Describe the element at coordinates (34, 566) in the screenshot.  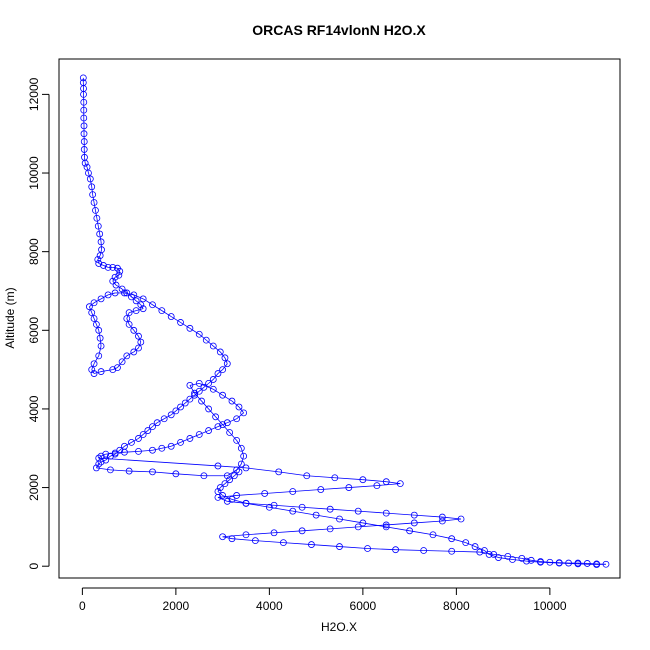
I see `y-tick-label: 0` at that location.